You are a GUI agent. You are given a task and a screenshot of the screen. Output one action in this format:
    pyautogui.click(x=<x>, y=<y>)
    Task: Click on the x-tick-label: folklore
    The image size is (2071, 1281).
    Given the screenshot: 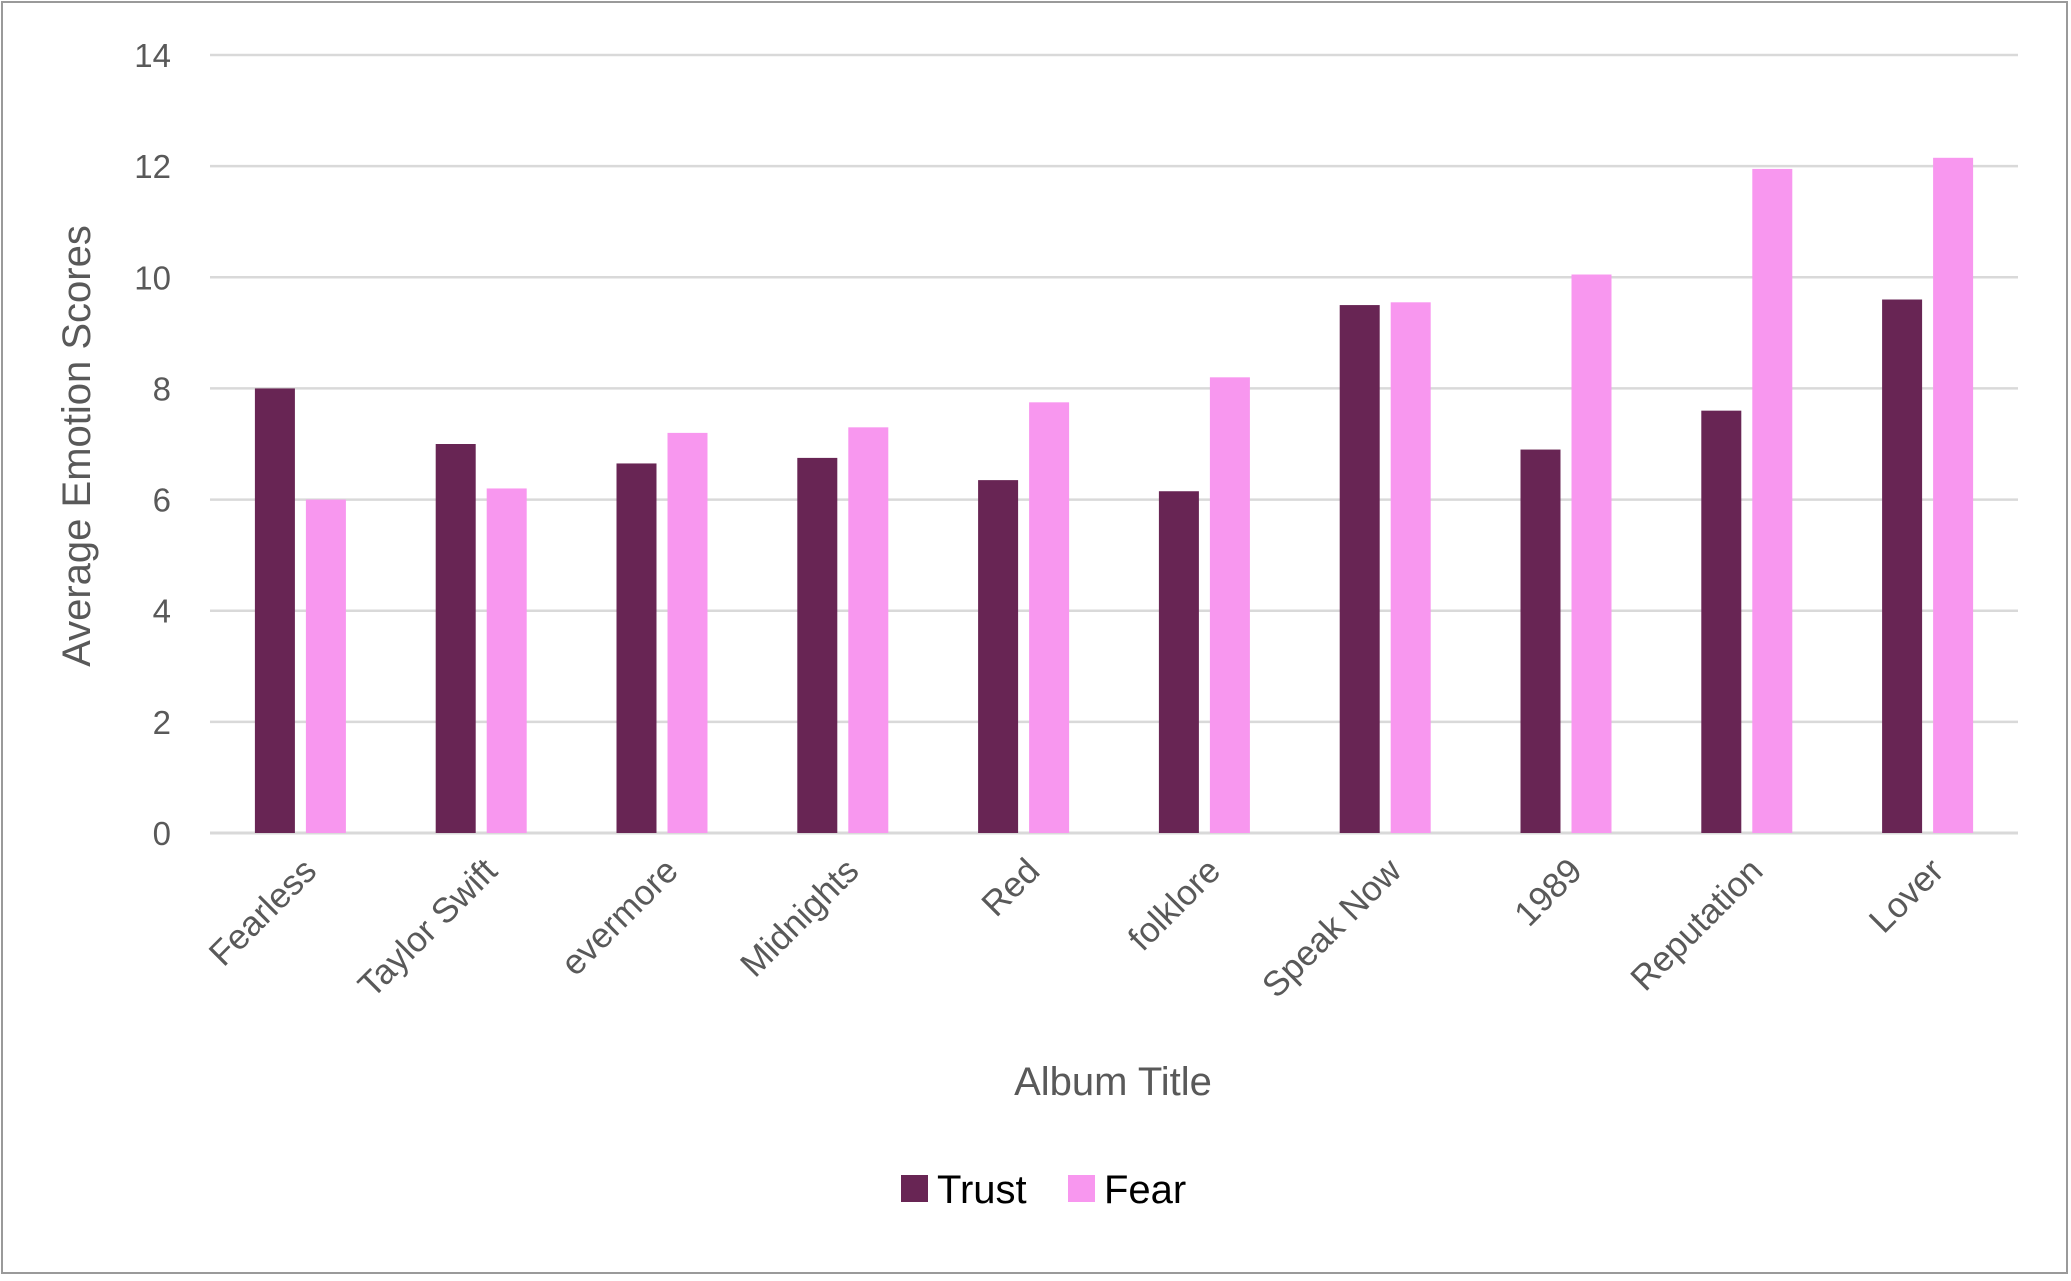 What is the action you would take?
    pyautogui.click(x=1174, y=904)
    